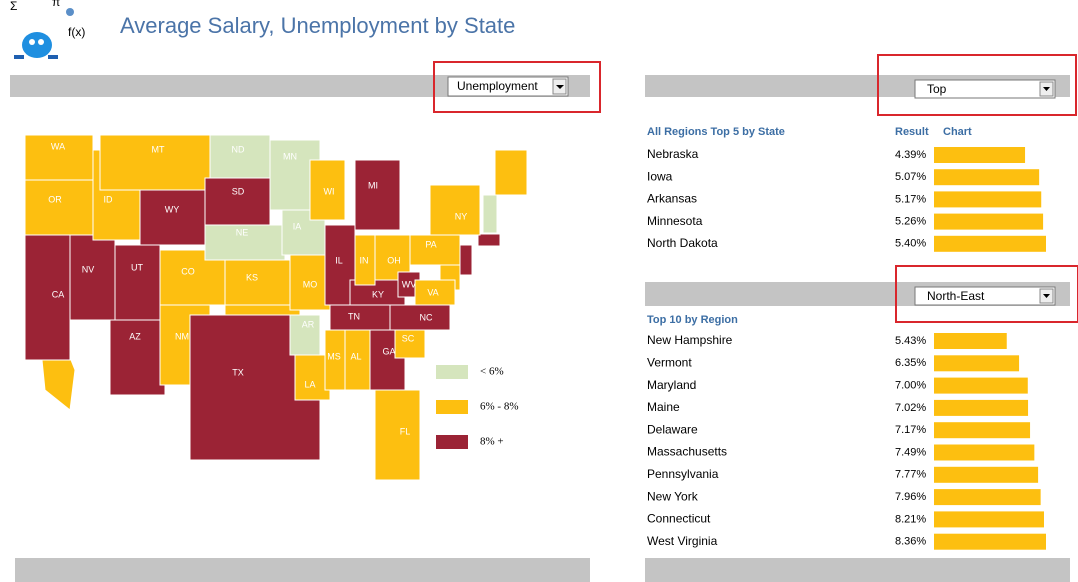  I want to click on state-label: GA, so click(388, 351).